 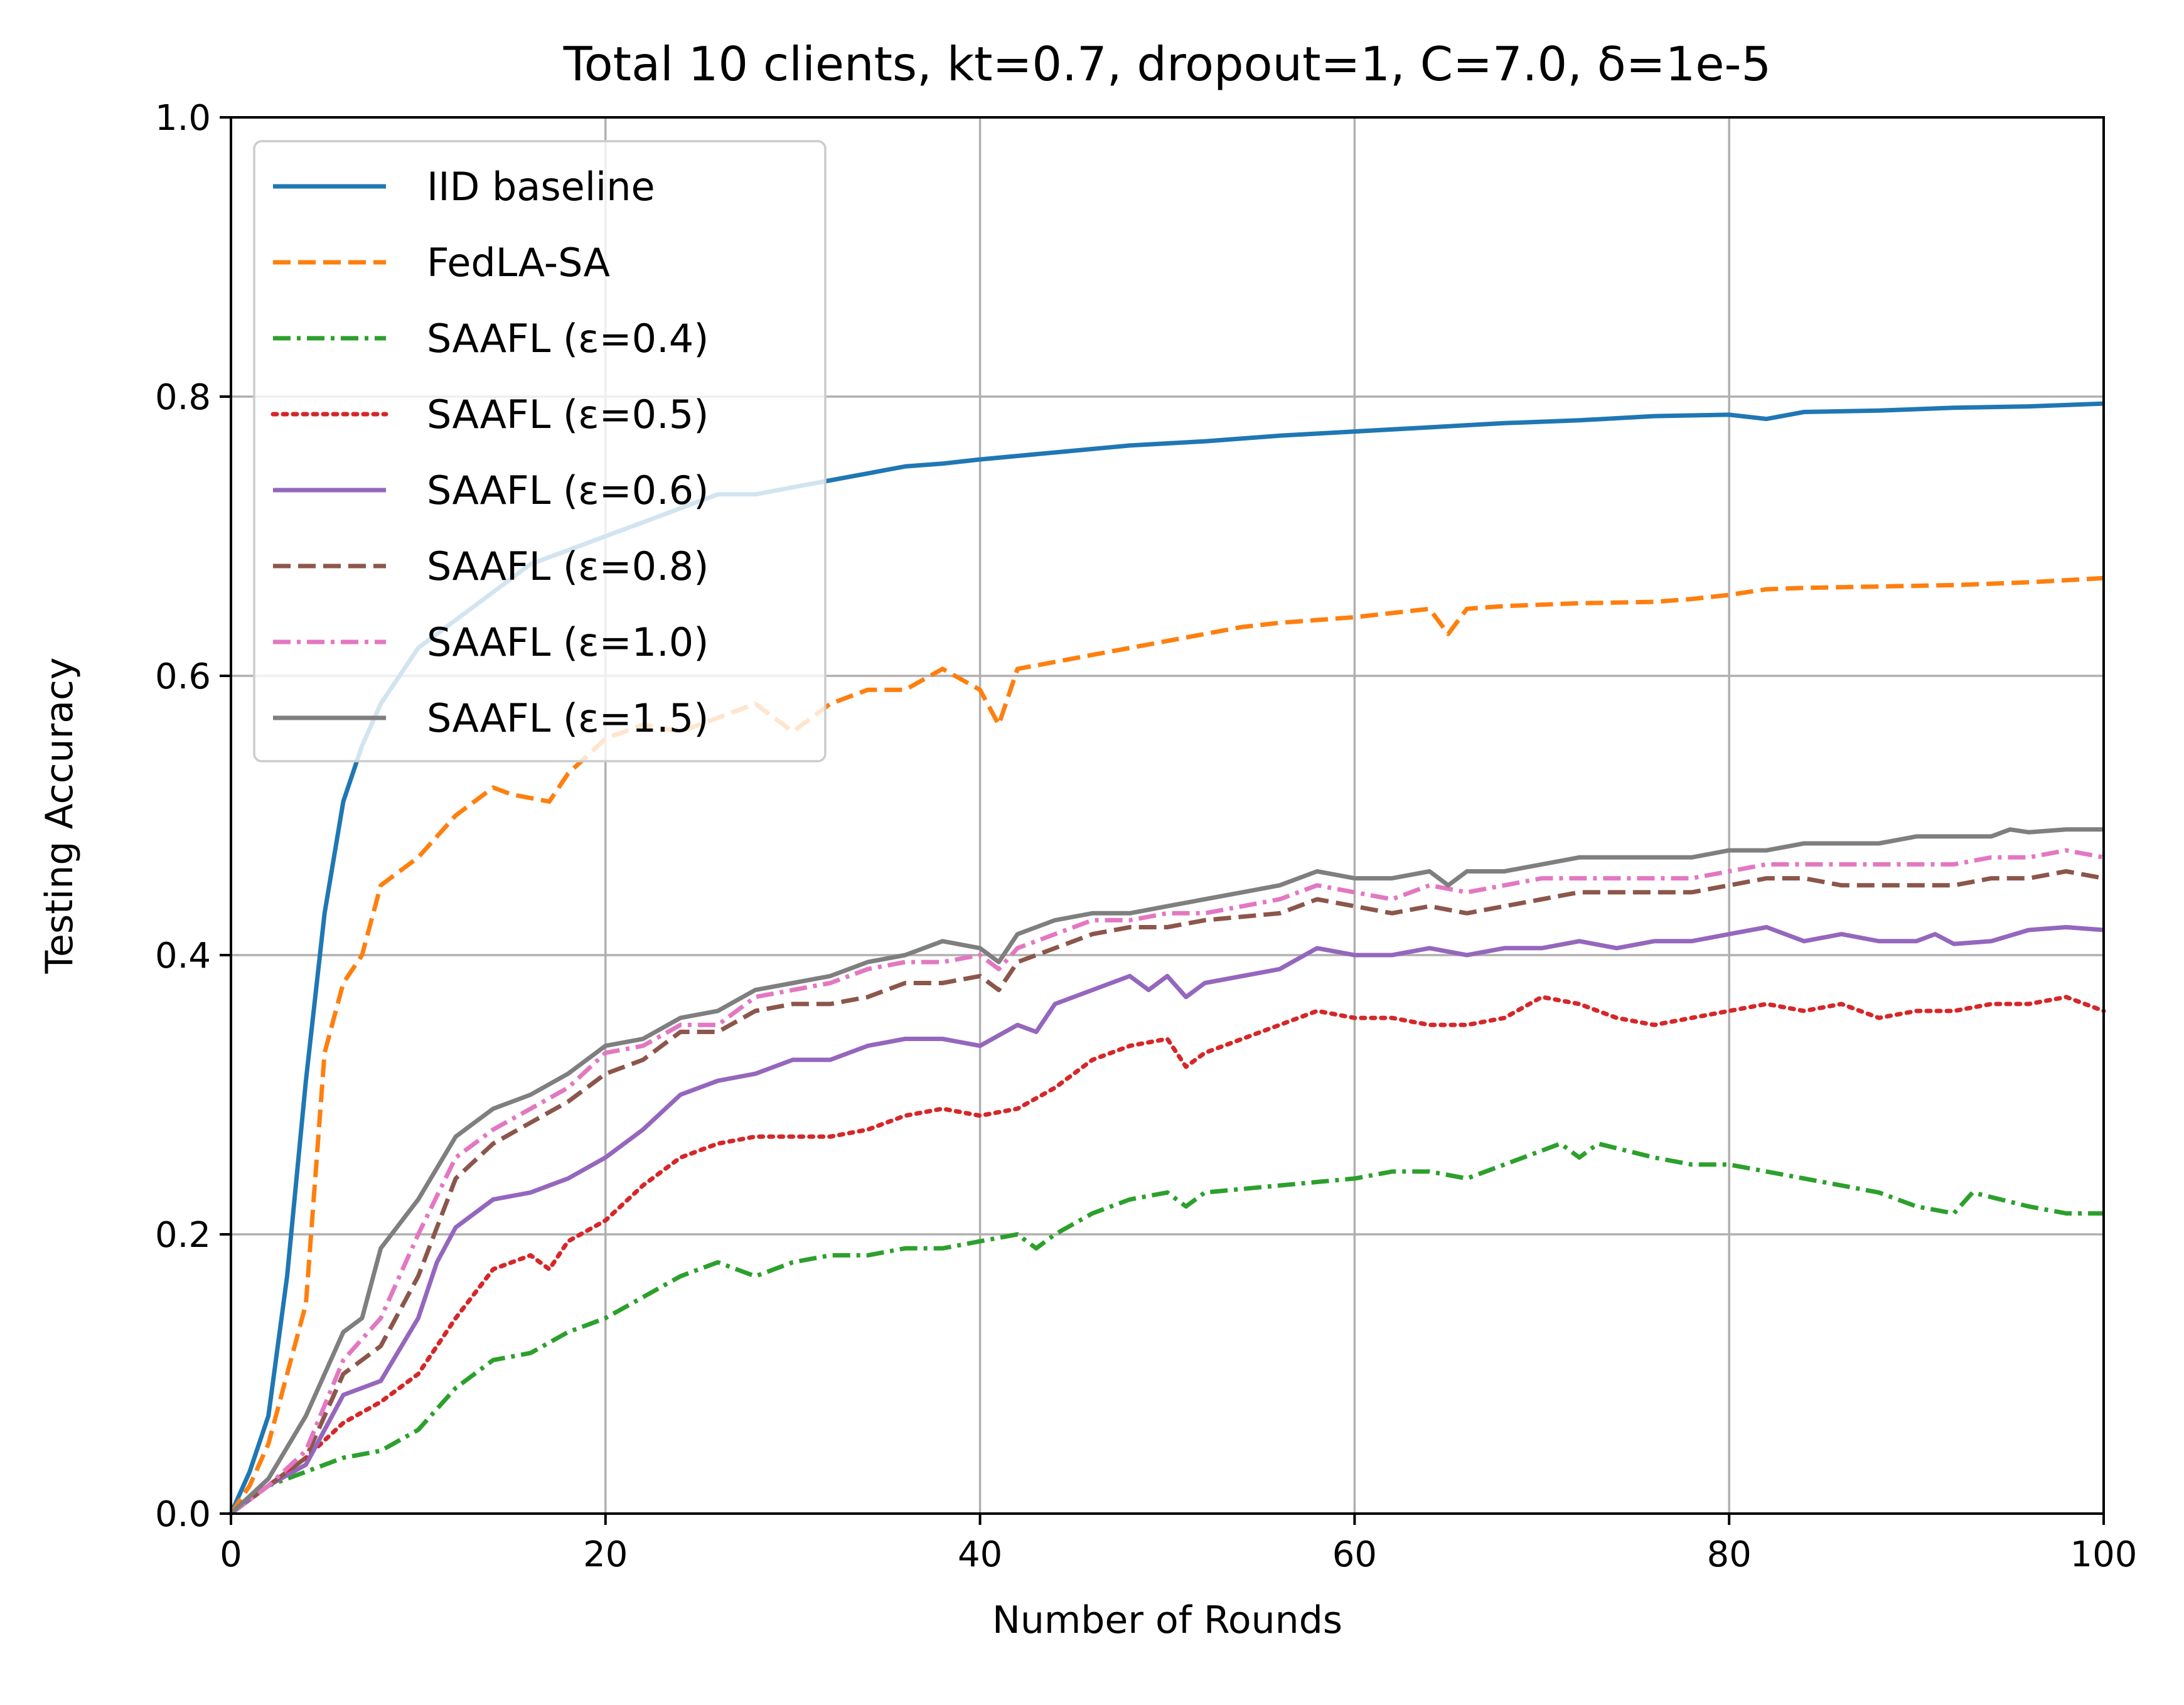 What do you see at coordinates (2104, 1554) in the screenshot?
I see `x-tick-label: 100` at bounding box center [2104, 1554].